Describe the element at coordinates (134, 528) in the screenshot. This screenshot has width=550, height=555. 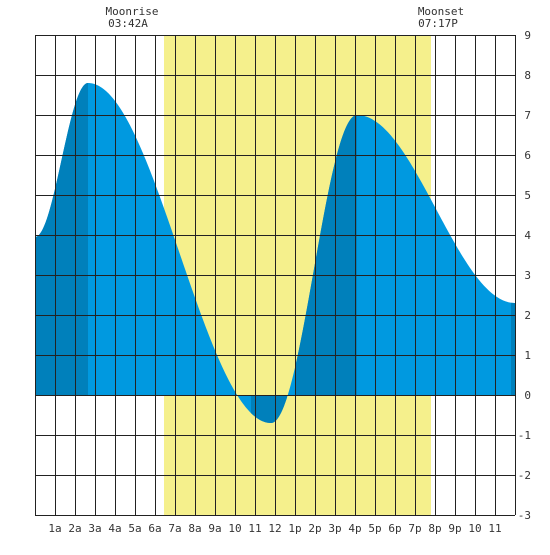
I see `x-tick-label: 5a` at that location.